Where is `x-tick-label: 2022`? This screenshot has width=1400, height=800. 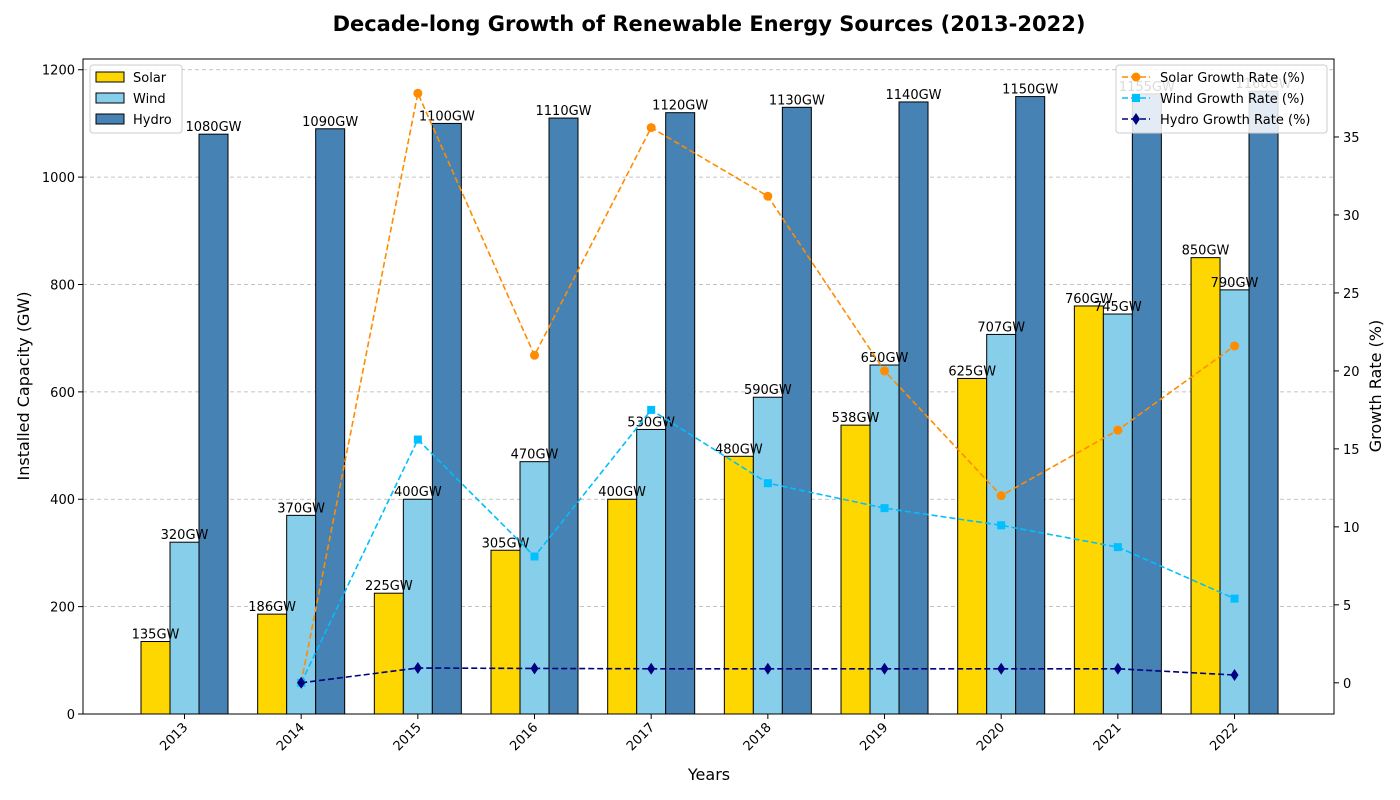
x-tick-label: 2022 is located at coordinates (1224, 737).